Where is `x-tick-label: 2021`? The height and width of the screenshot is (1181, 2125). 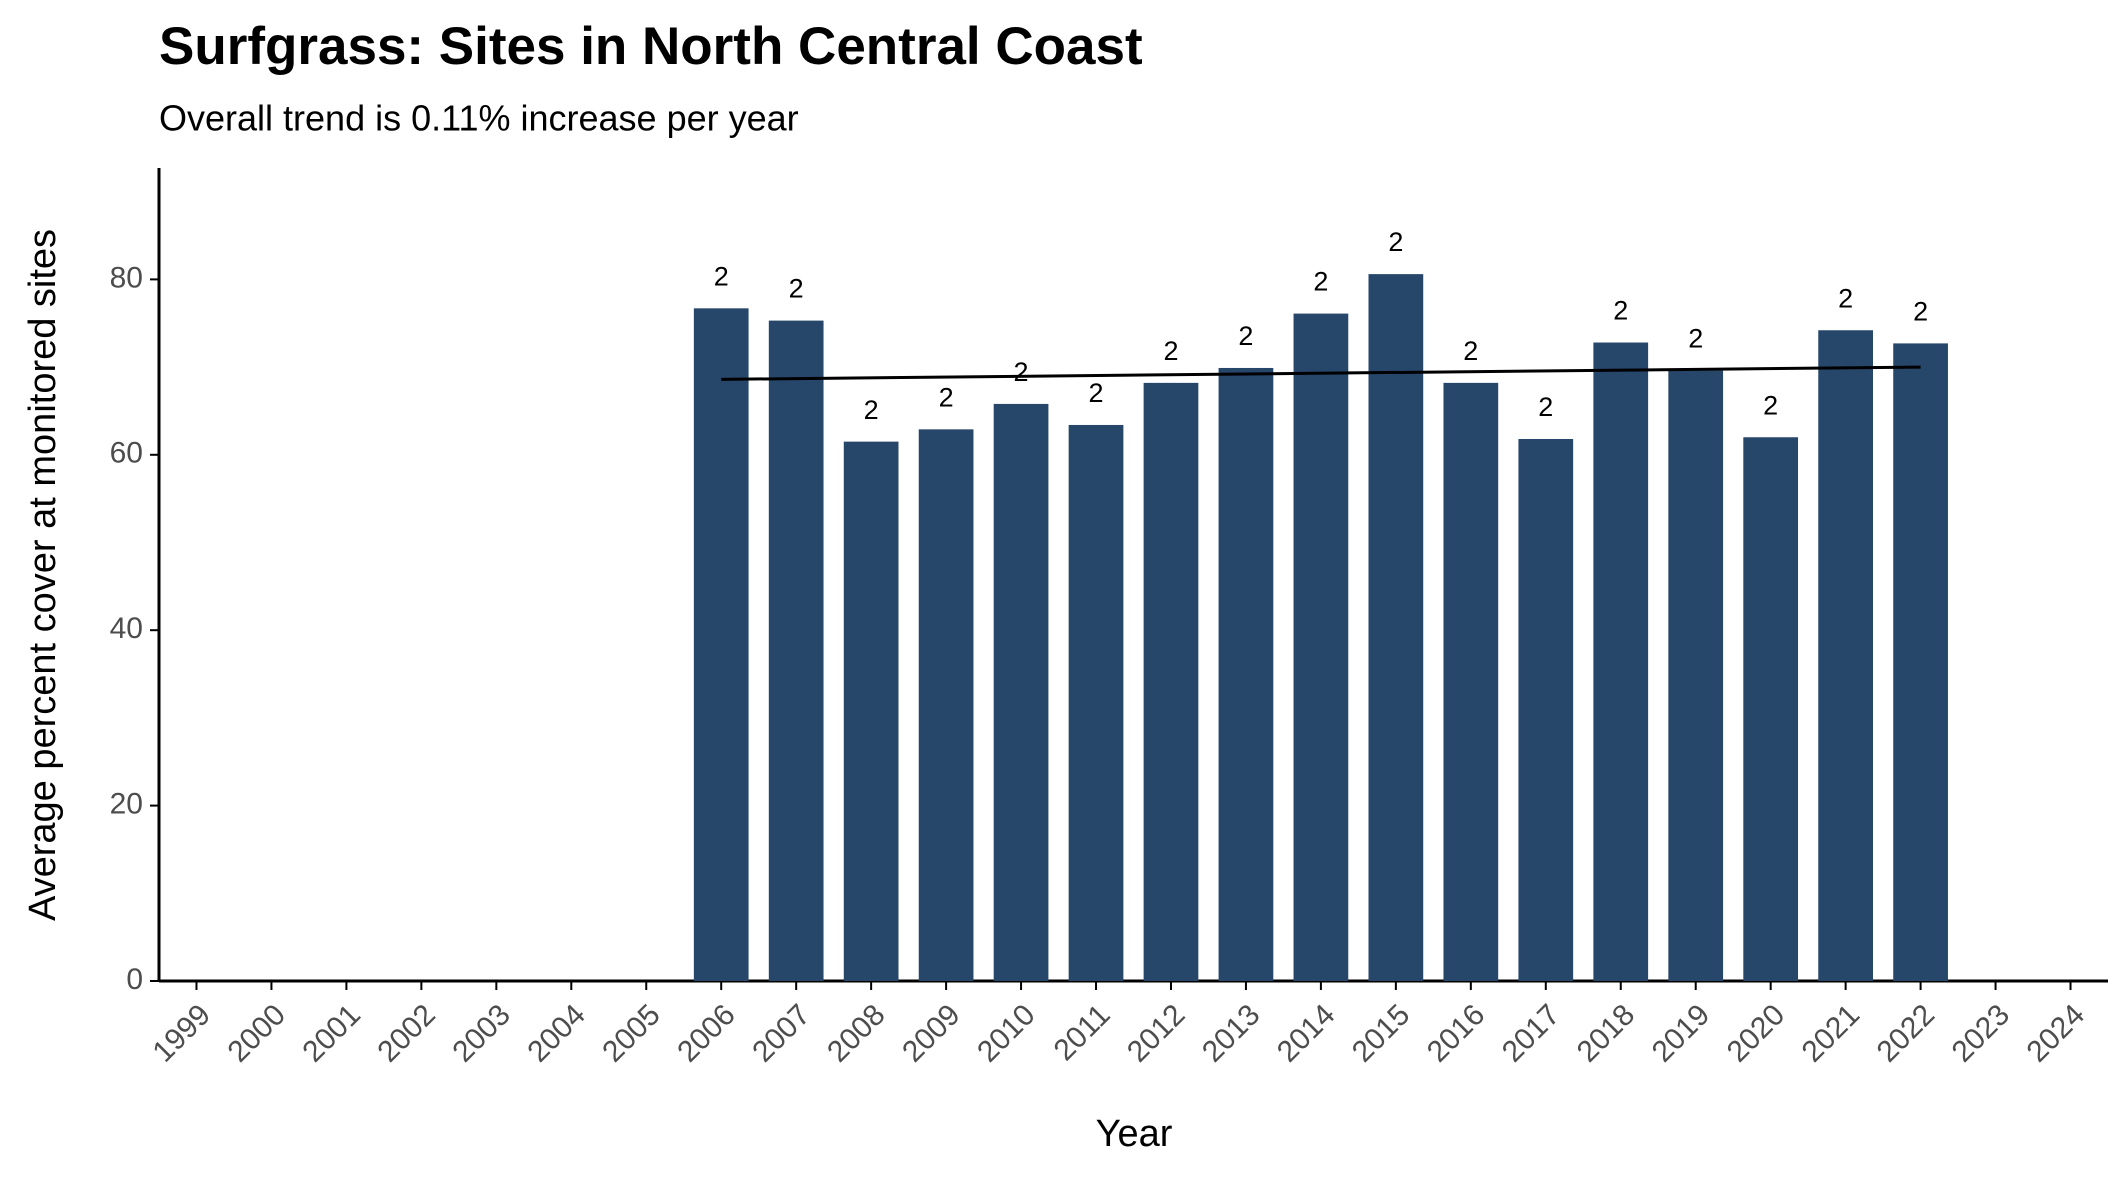 x-tick-label: 2021 is located at coordinates (1831, 1033).